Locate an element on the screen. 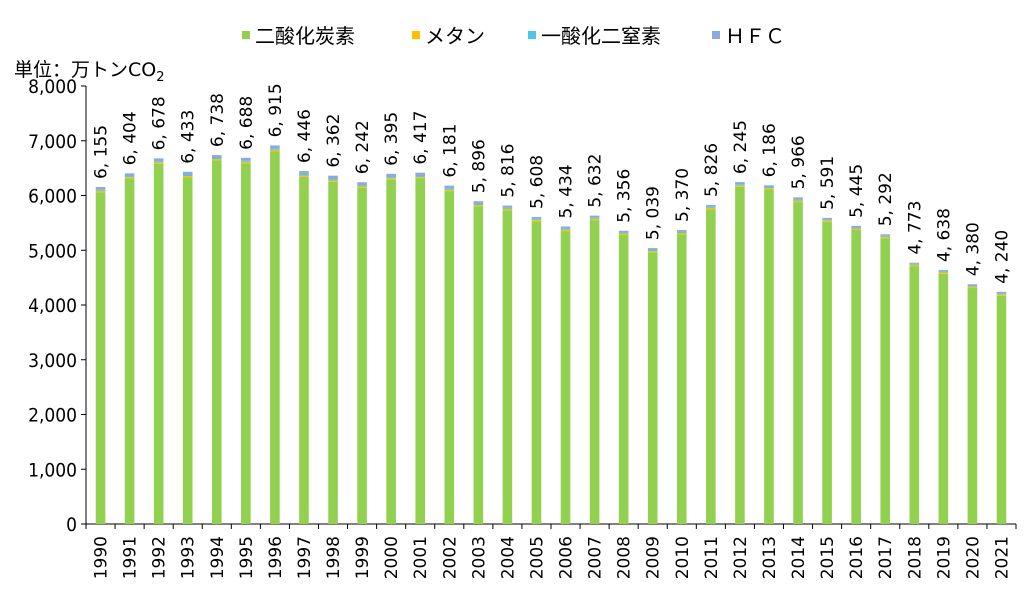  unit-label: 単位：万トンCO2 is located at coordinates (89, 72).